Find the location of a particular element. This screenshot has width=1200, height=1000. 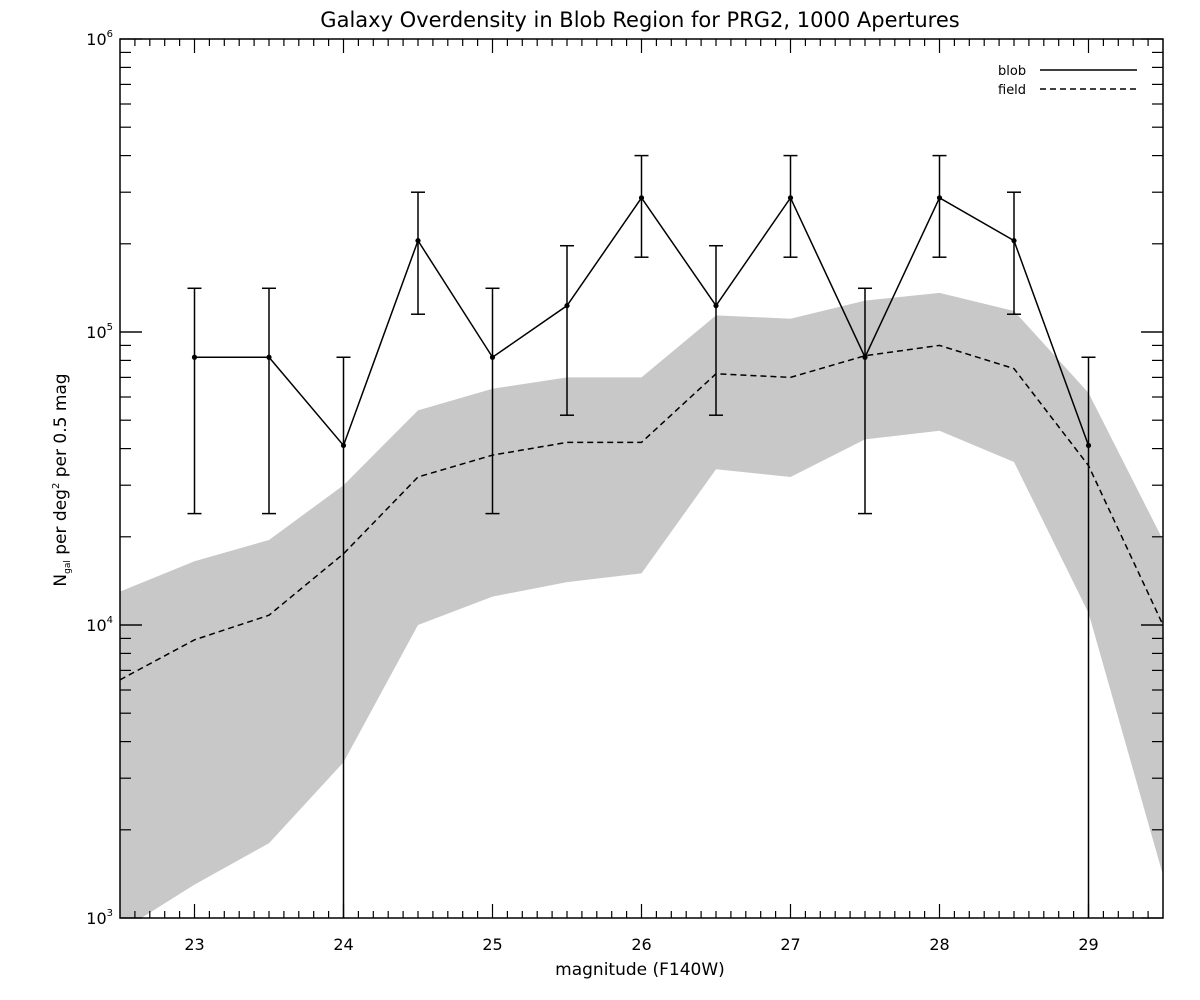

y-tick-exponent: 4 is located at coordinates (110, 620).